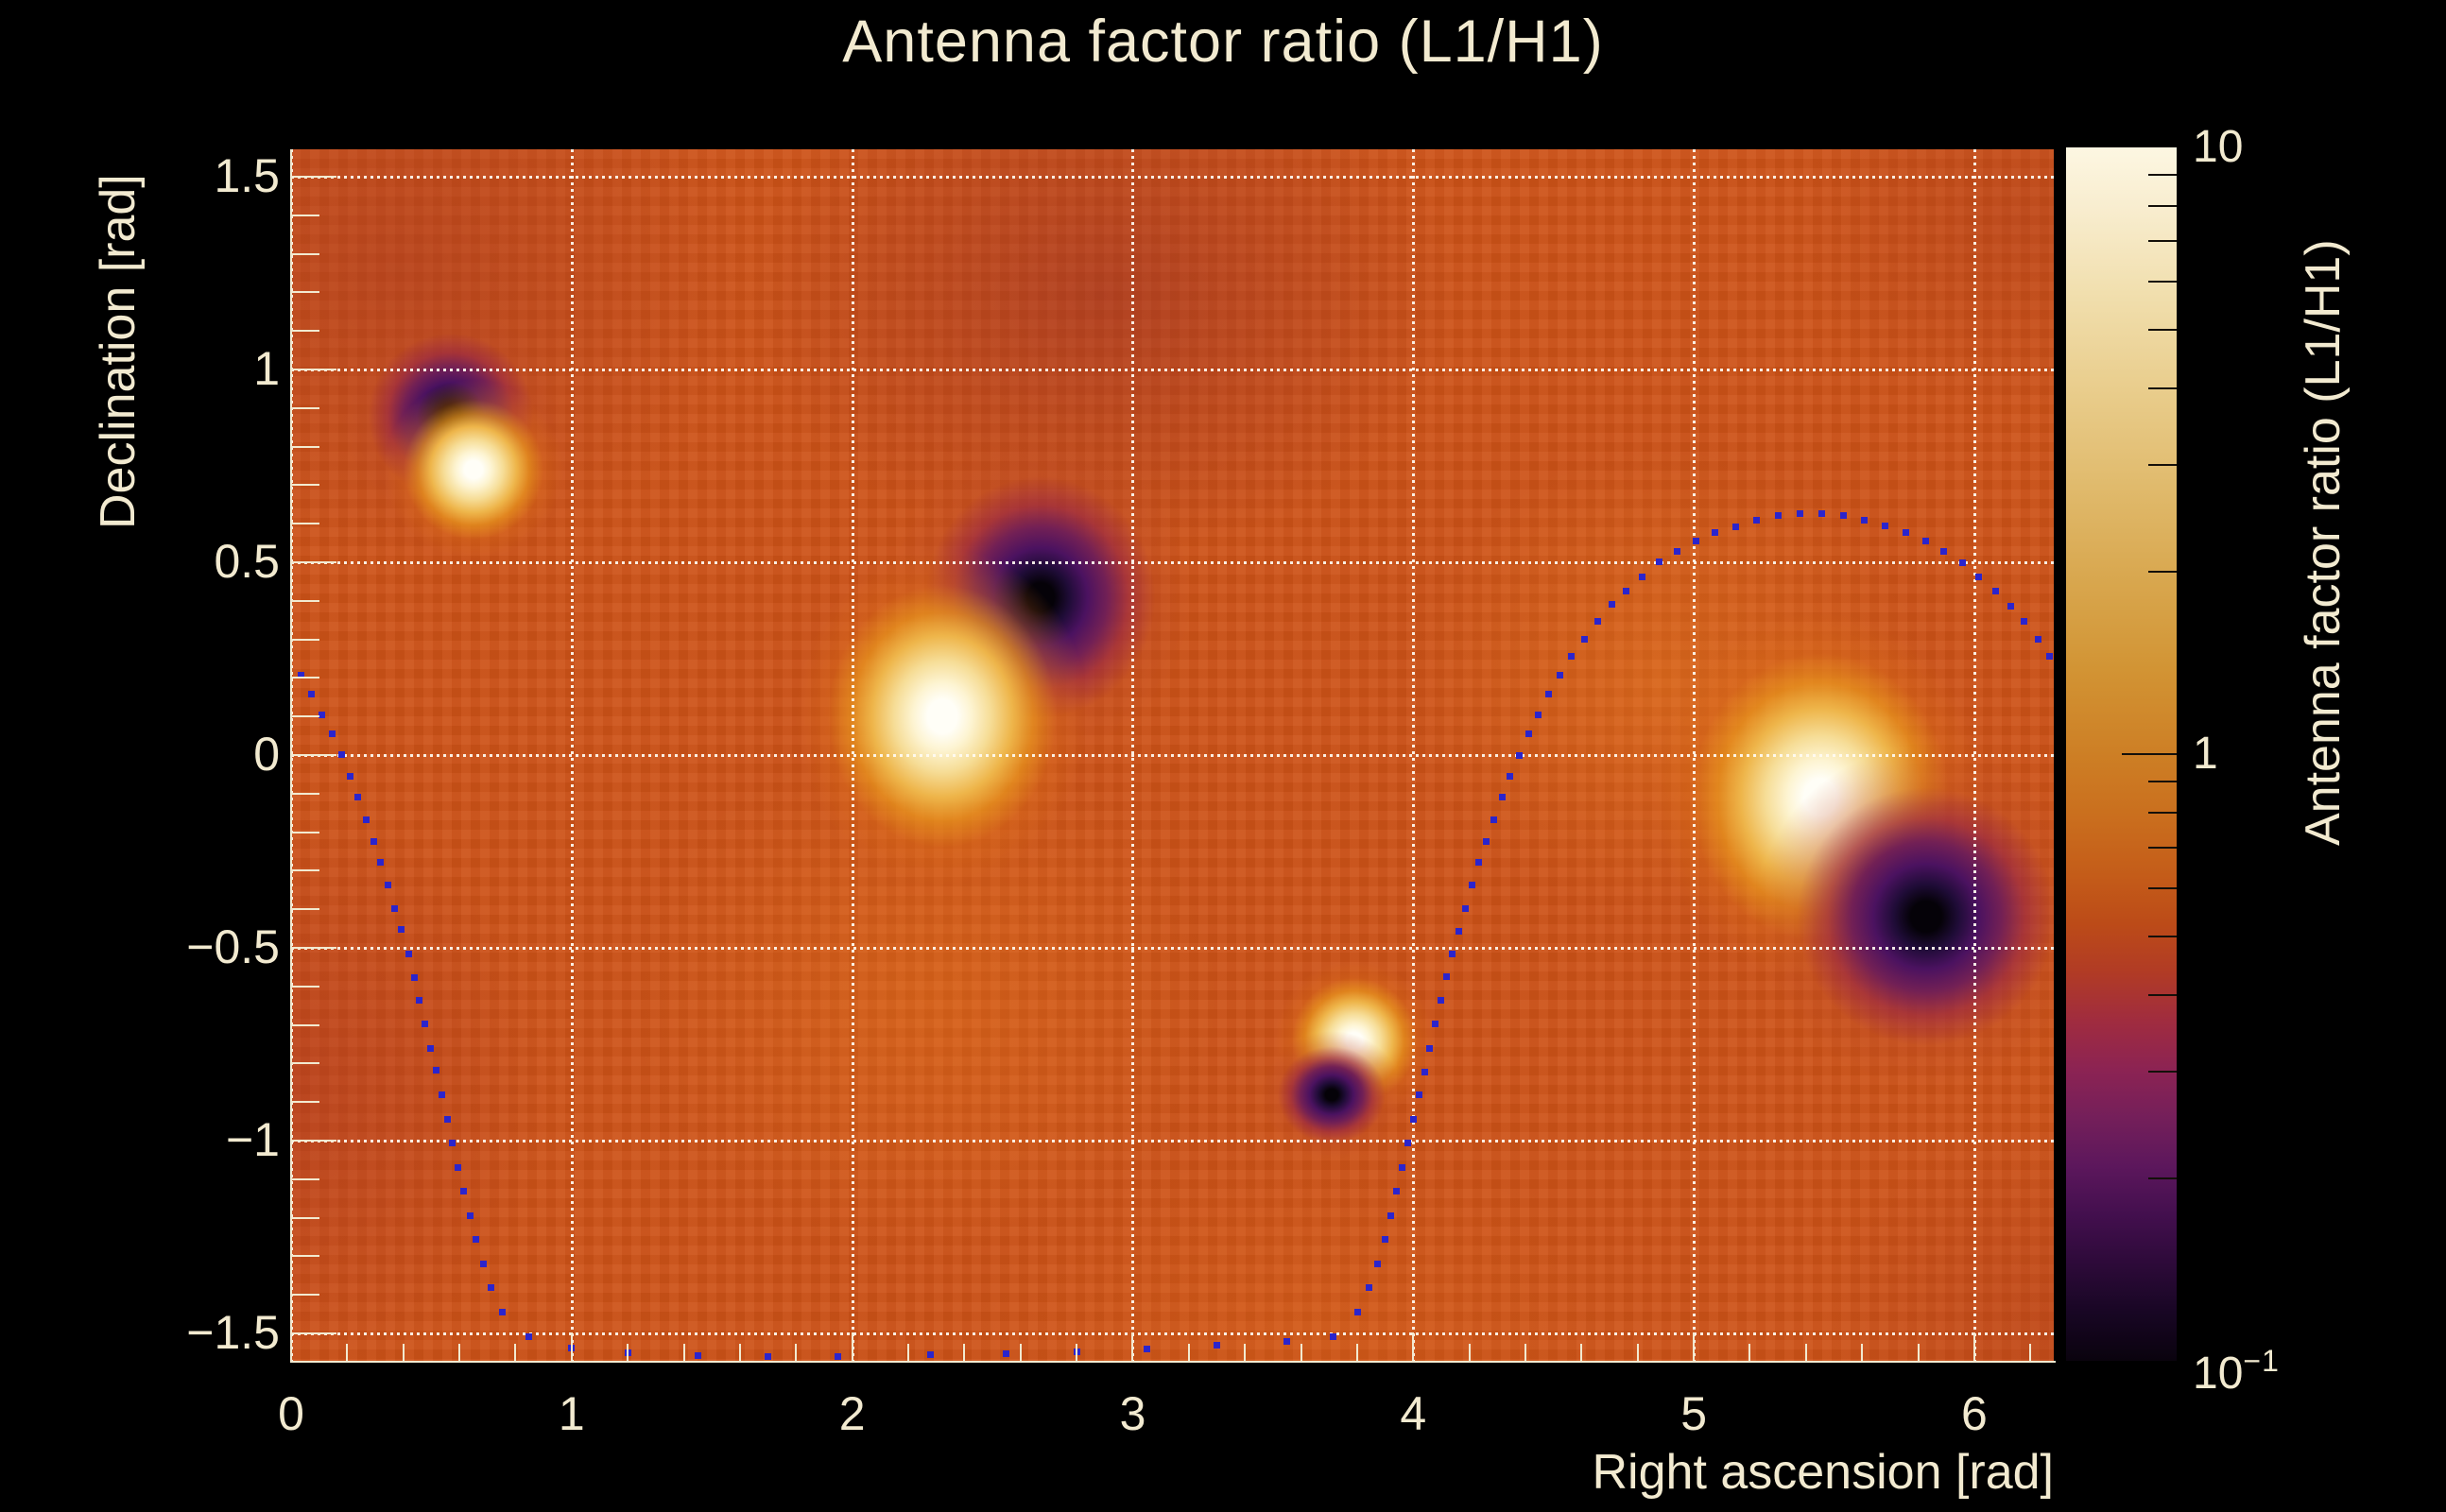  Describe the element at coordinates (2261, 1361) in the screenshot. I see `colorbar-label-exponent: −1` at that location.